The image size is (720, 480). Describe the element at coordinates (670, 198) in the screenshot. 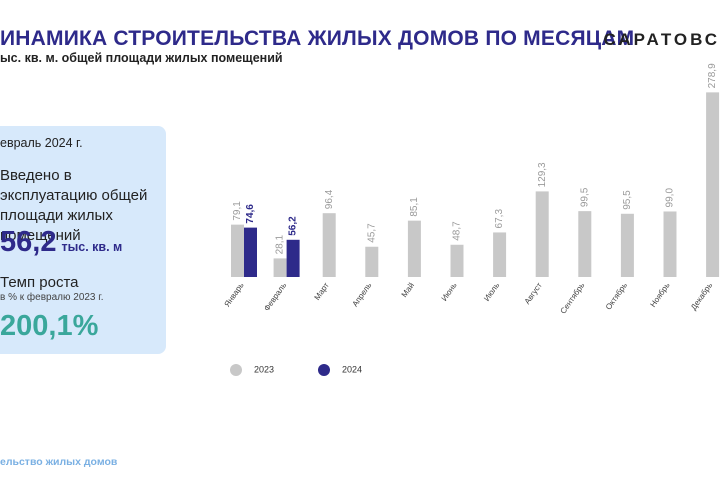

I see `data-label-2023-11: 99,0` at that location.